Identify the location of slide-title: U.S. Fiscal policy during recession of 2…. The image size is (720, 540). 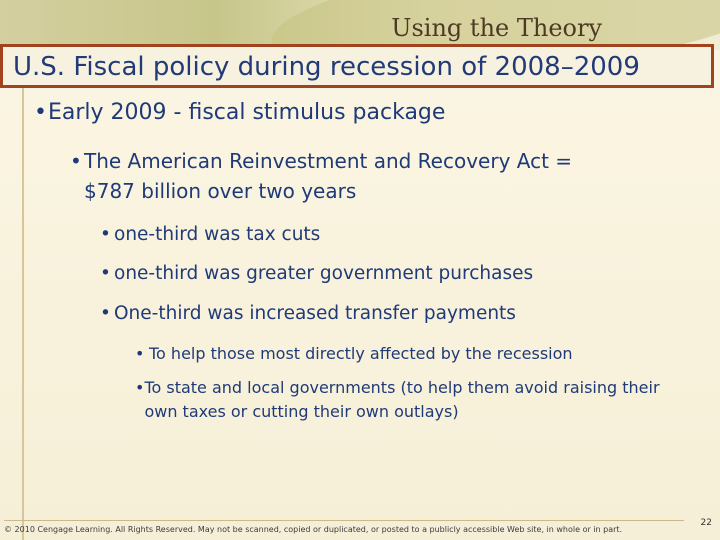
(326, 67).